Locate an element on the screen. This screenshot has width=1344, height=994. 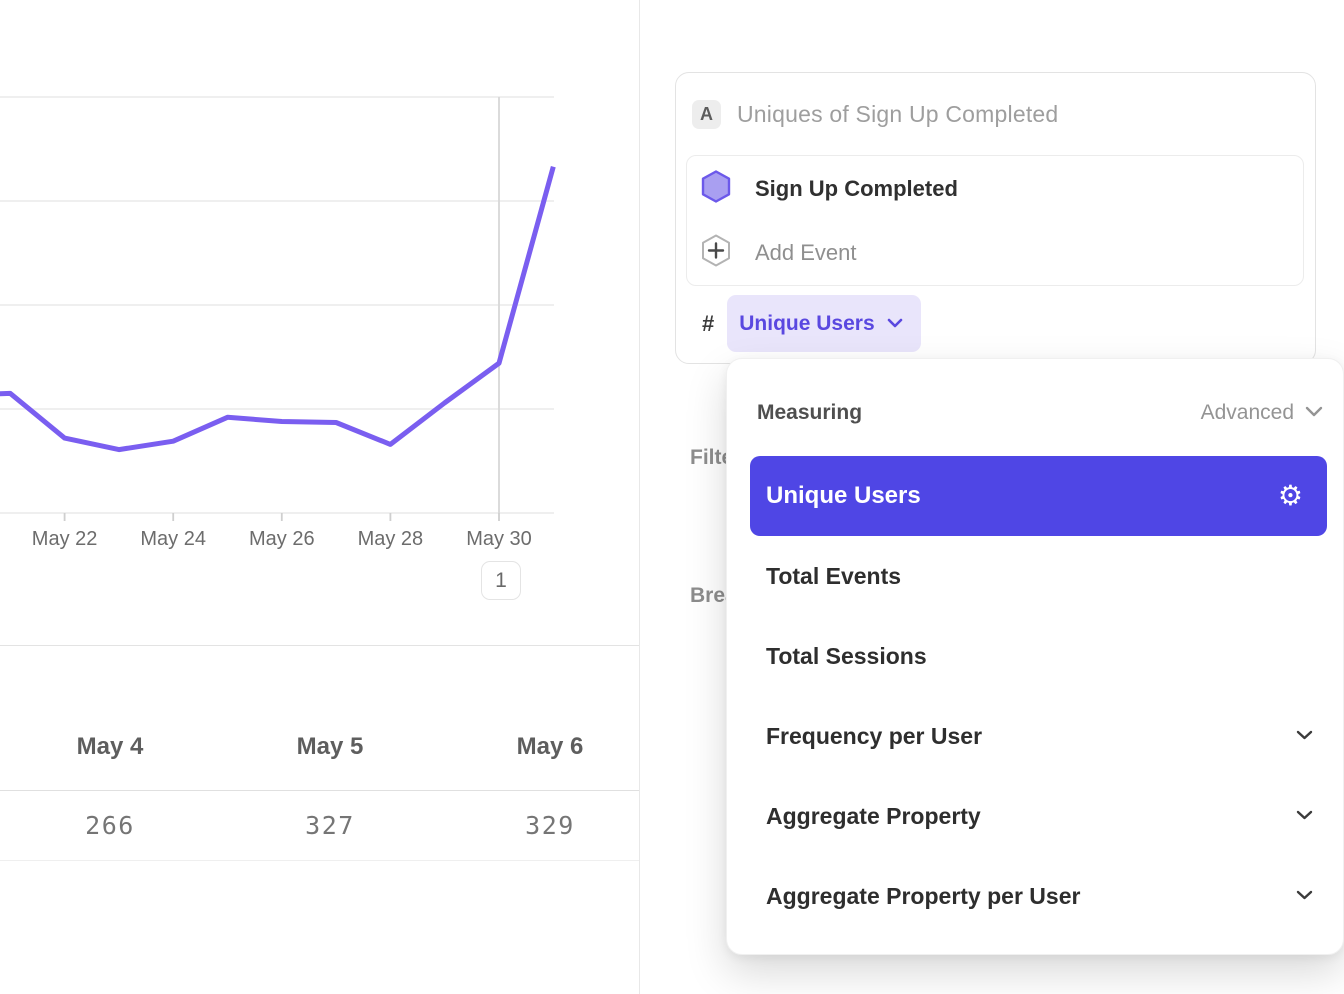
dropdown-item-label: Total Sessions is located at coordinates (846, 655).